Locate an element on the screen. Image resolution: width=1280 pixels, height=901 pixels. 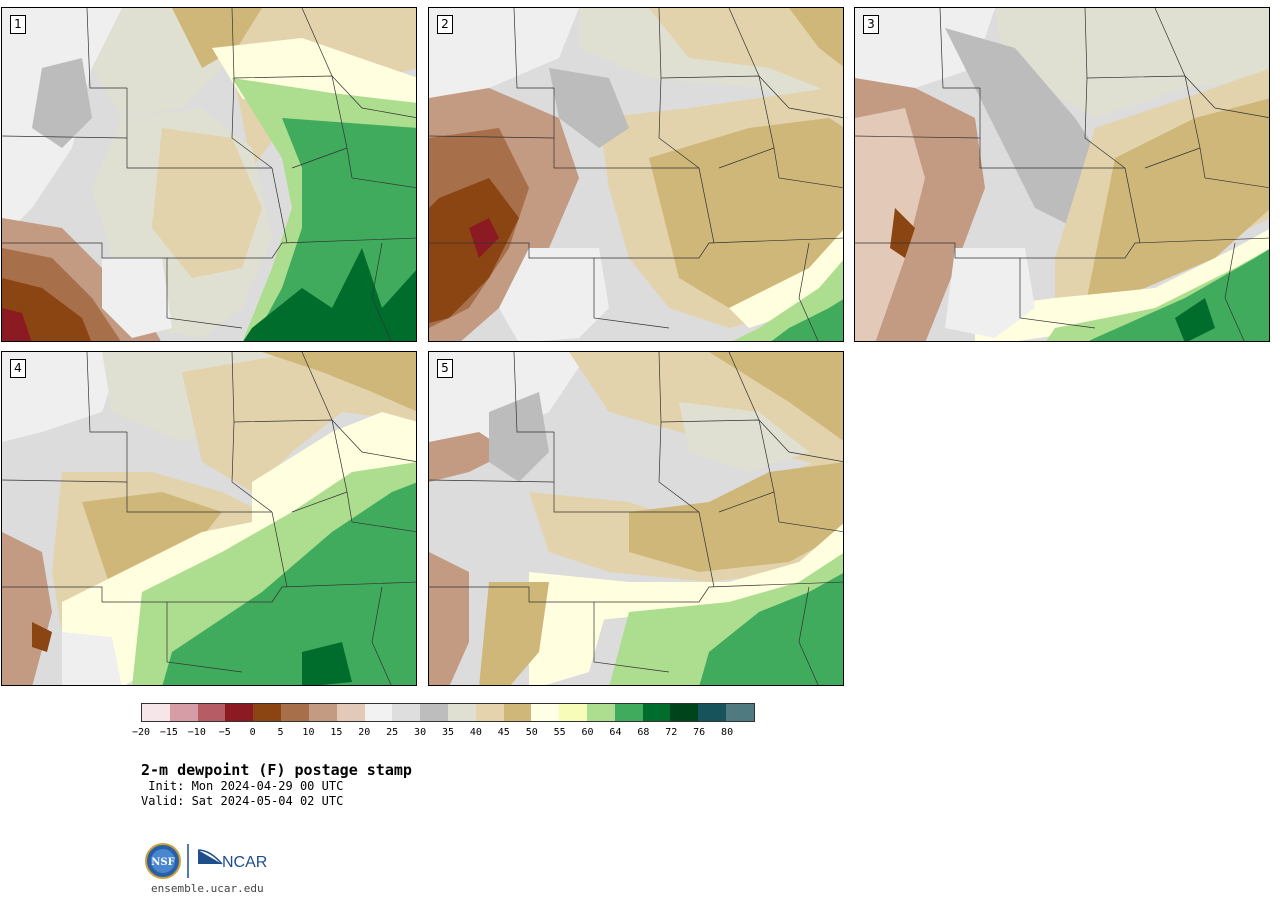
member-label-3: 3 is located at coordinates (871, 24).